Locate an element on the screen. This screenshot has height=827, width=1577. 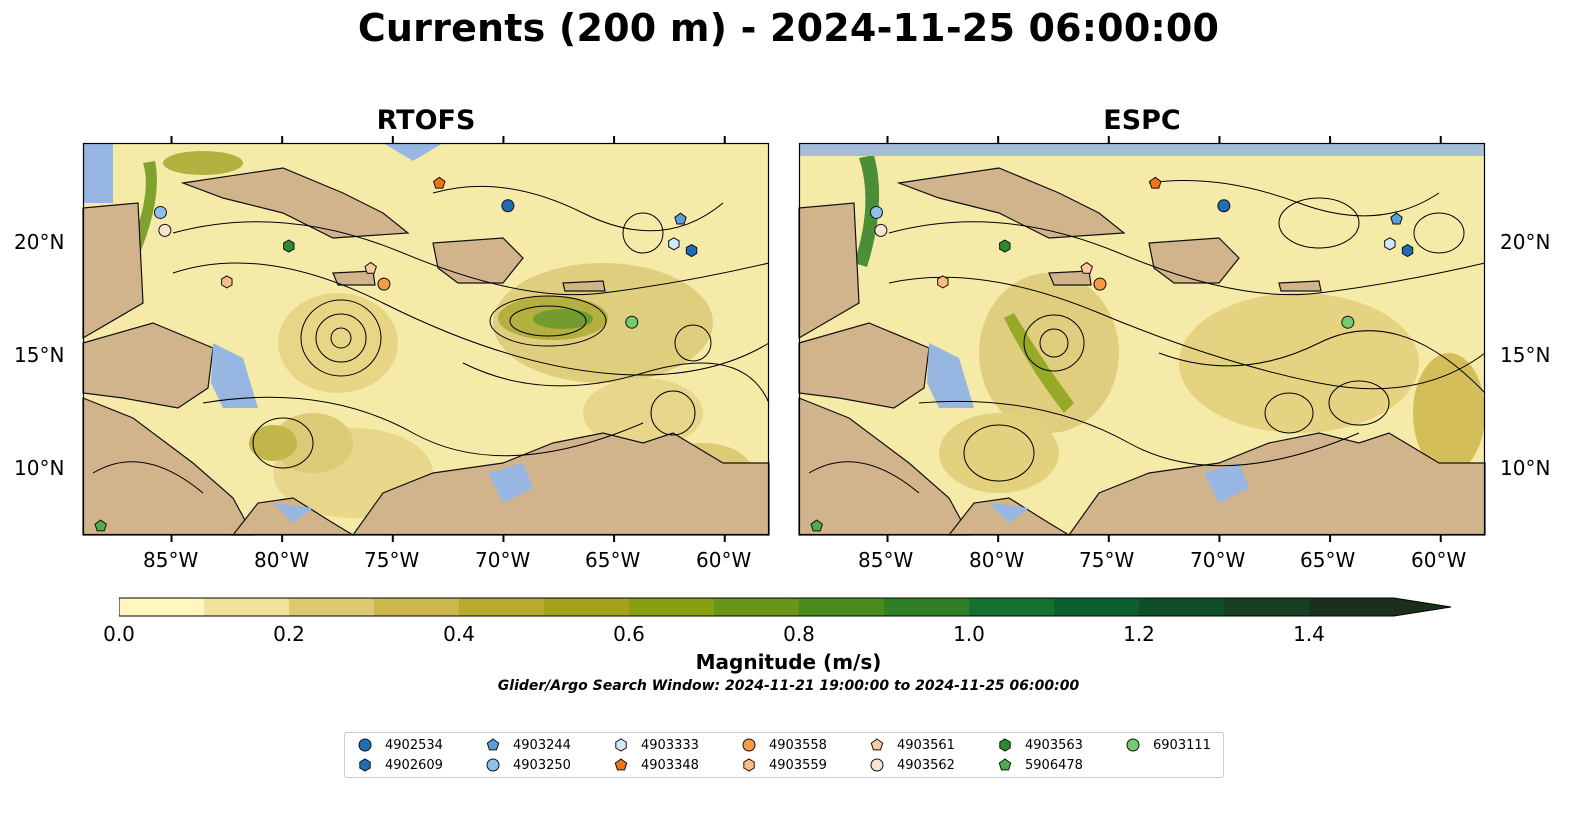
legend-item-4903250: 4903250 is located at coordinates (528, 765).